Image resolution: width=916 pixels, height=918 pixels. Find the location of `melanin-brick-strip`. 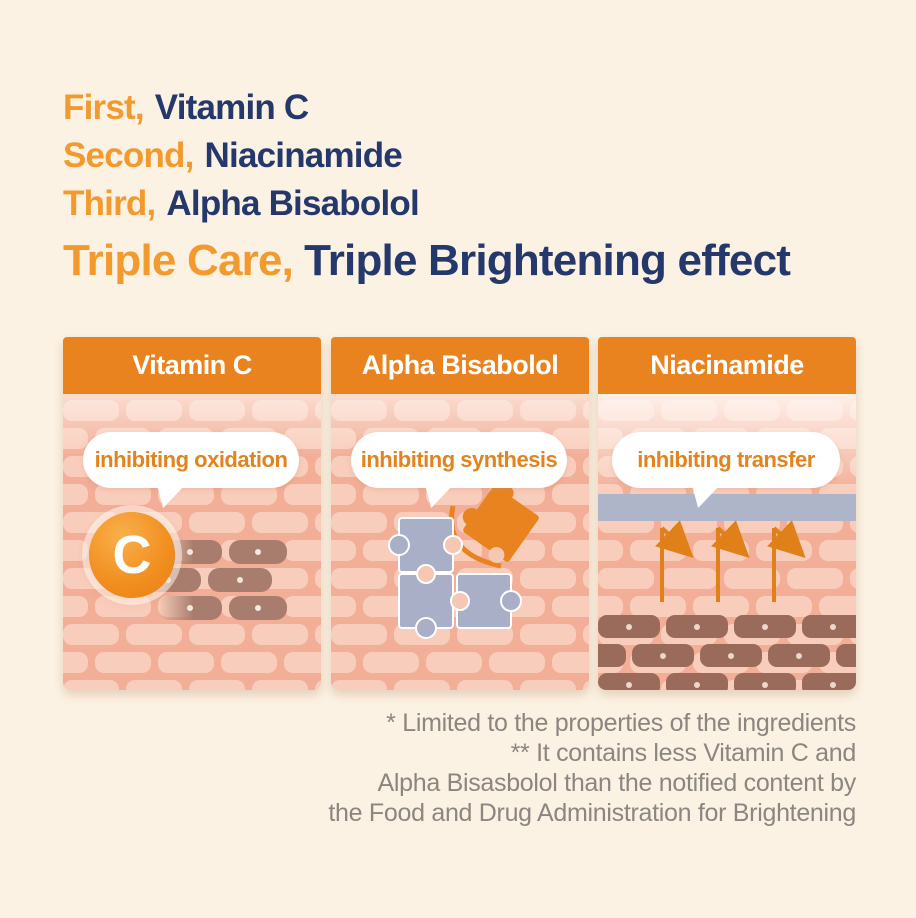

melanin-brick-strip is located at coordinates (727, 650).